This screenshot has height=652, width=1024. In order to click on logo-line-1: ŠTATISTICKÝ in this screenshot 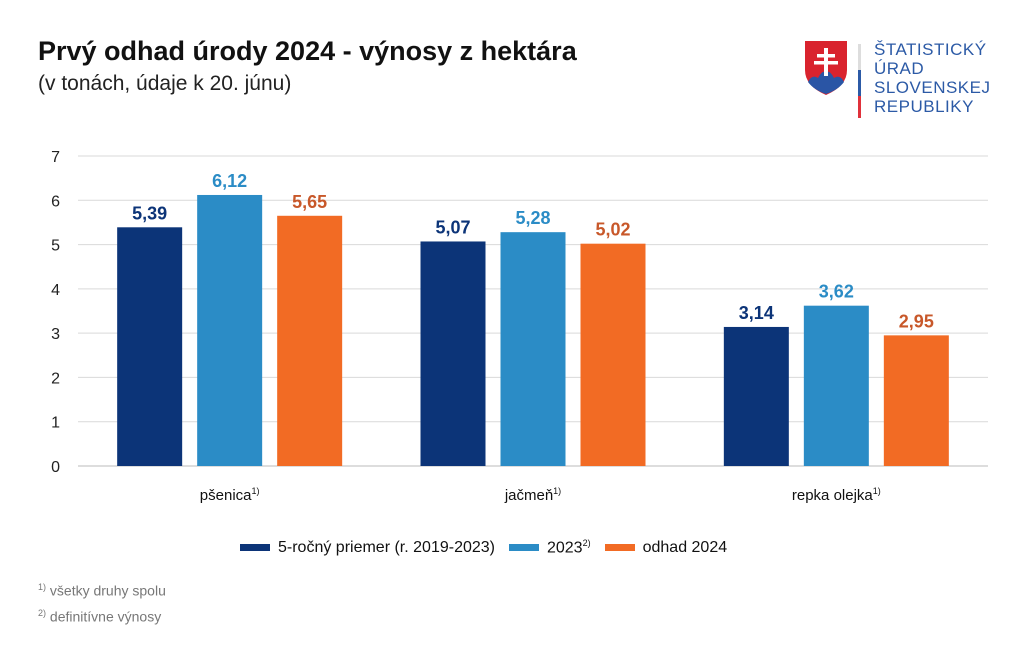, I will do `click(930, 49)`.